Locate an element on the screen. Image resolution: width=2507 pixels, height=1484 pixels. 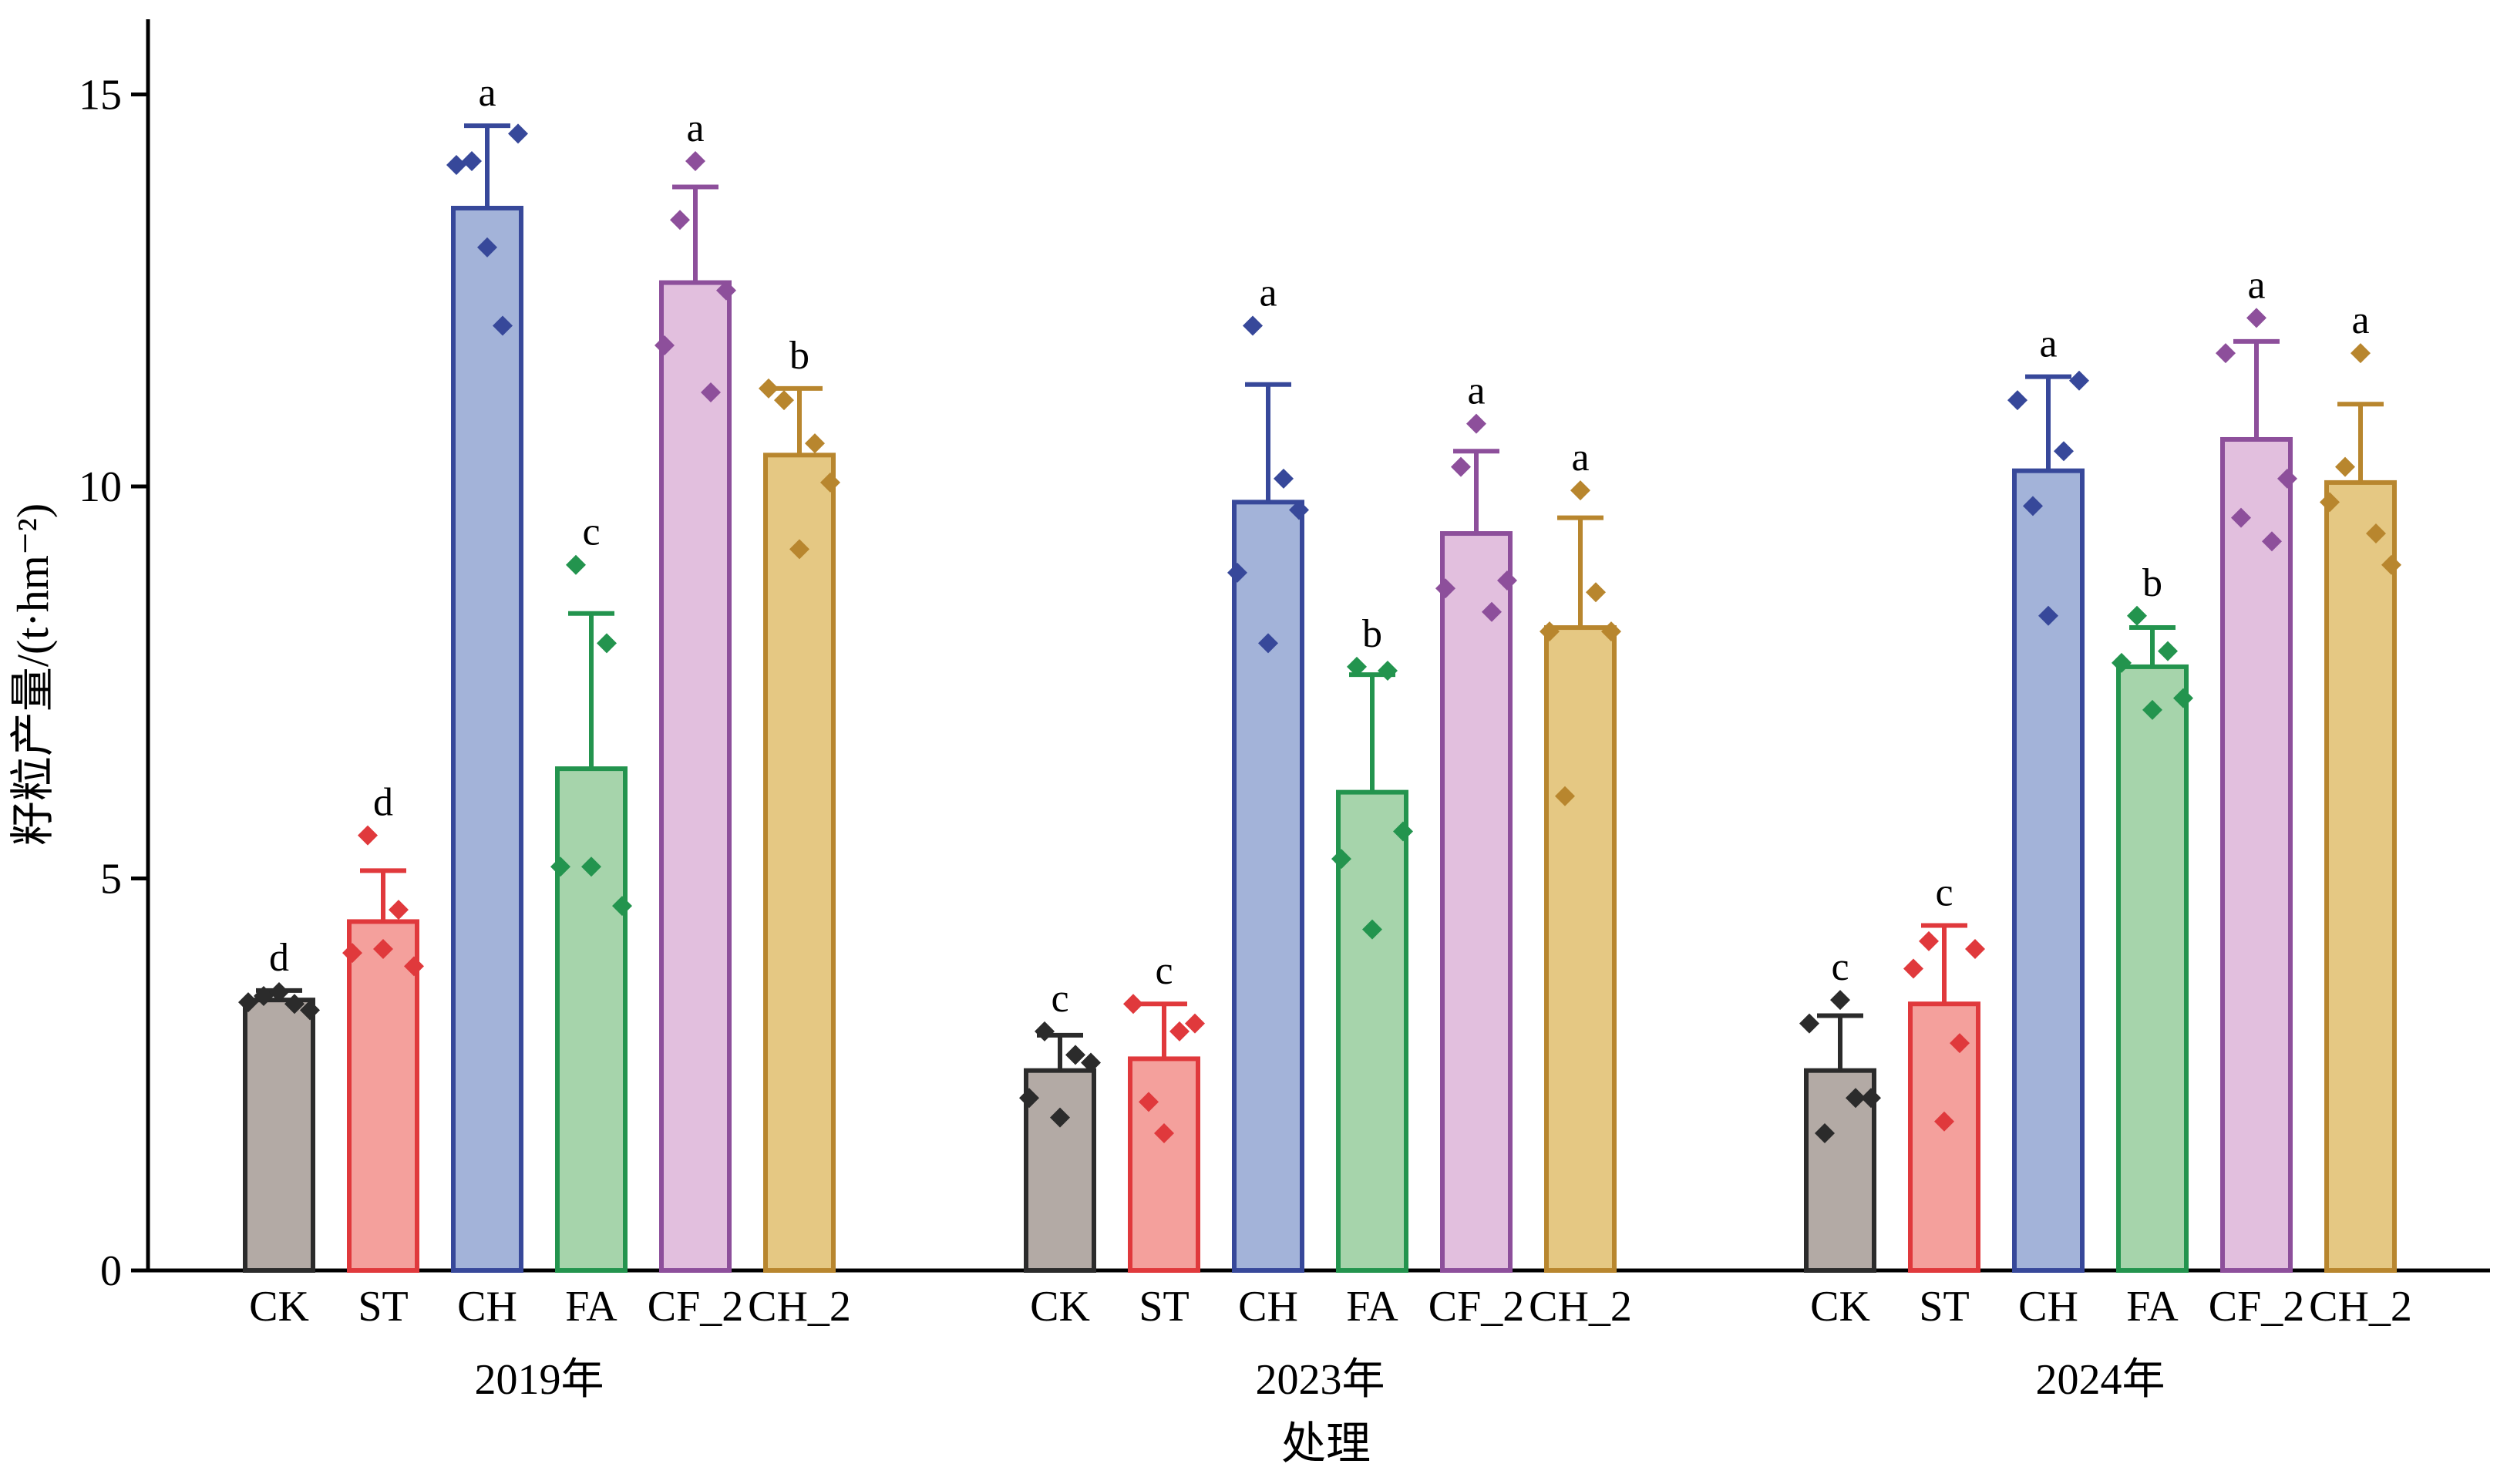
x-axis-title: 处理 is located at coordinates (1326, 1443).